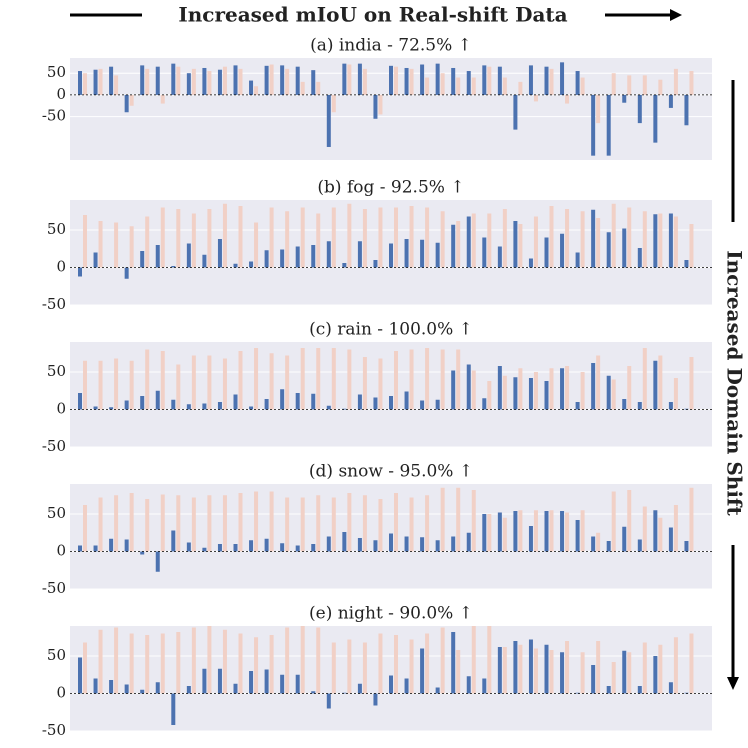  Describe the element at coordinates (391, 614) in the screenshot. I see `subplot-title: (e) night - 90.0% ↑` at that location.